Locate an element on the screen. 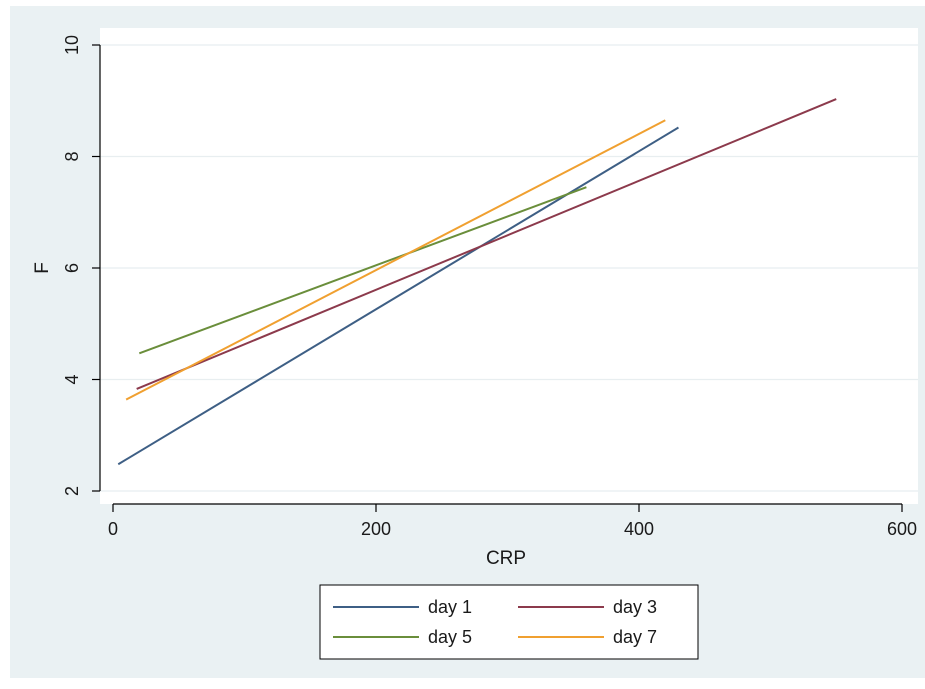 This screenshot has height=689, width=925. x-axis-label: CRP is located at coordinates (506, 558).